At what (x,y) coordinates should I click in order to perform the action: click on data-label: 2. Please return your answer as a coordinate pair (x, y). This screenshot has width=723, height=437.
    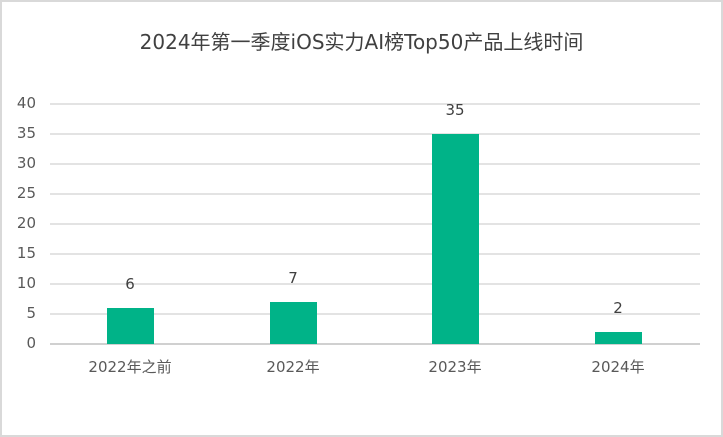
    Looking at the image, I should click on (618, 308).